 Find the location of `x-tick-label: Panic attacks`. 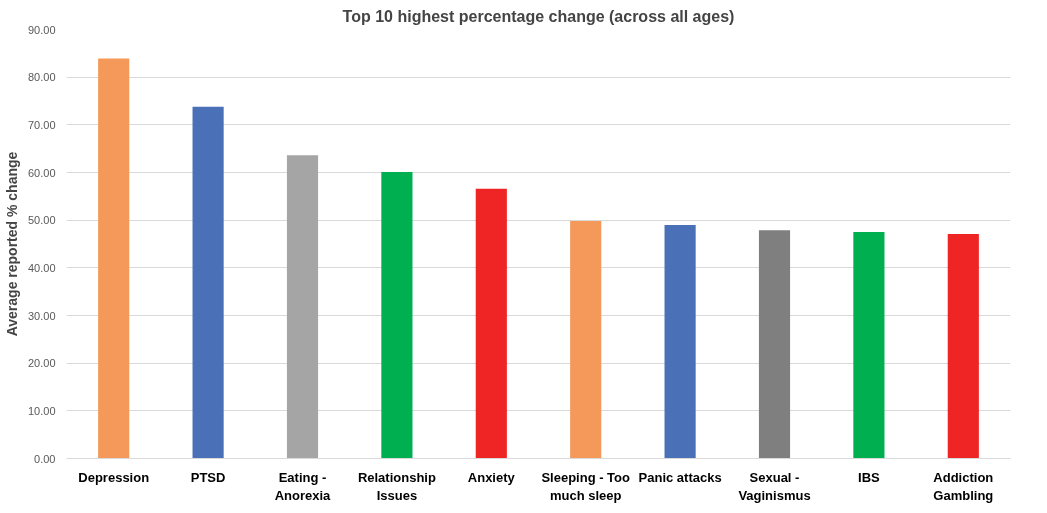

x-tick-label: Panic attacks is located at coordinates (680, 477).